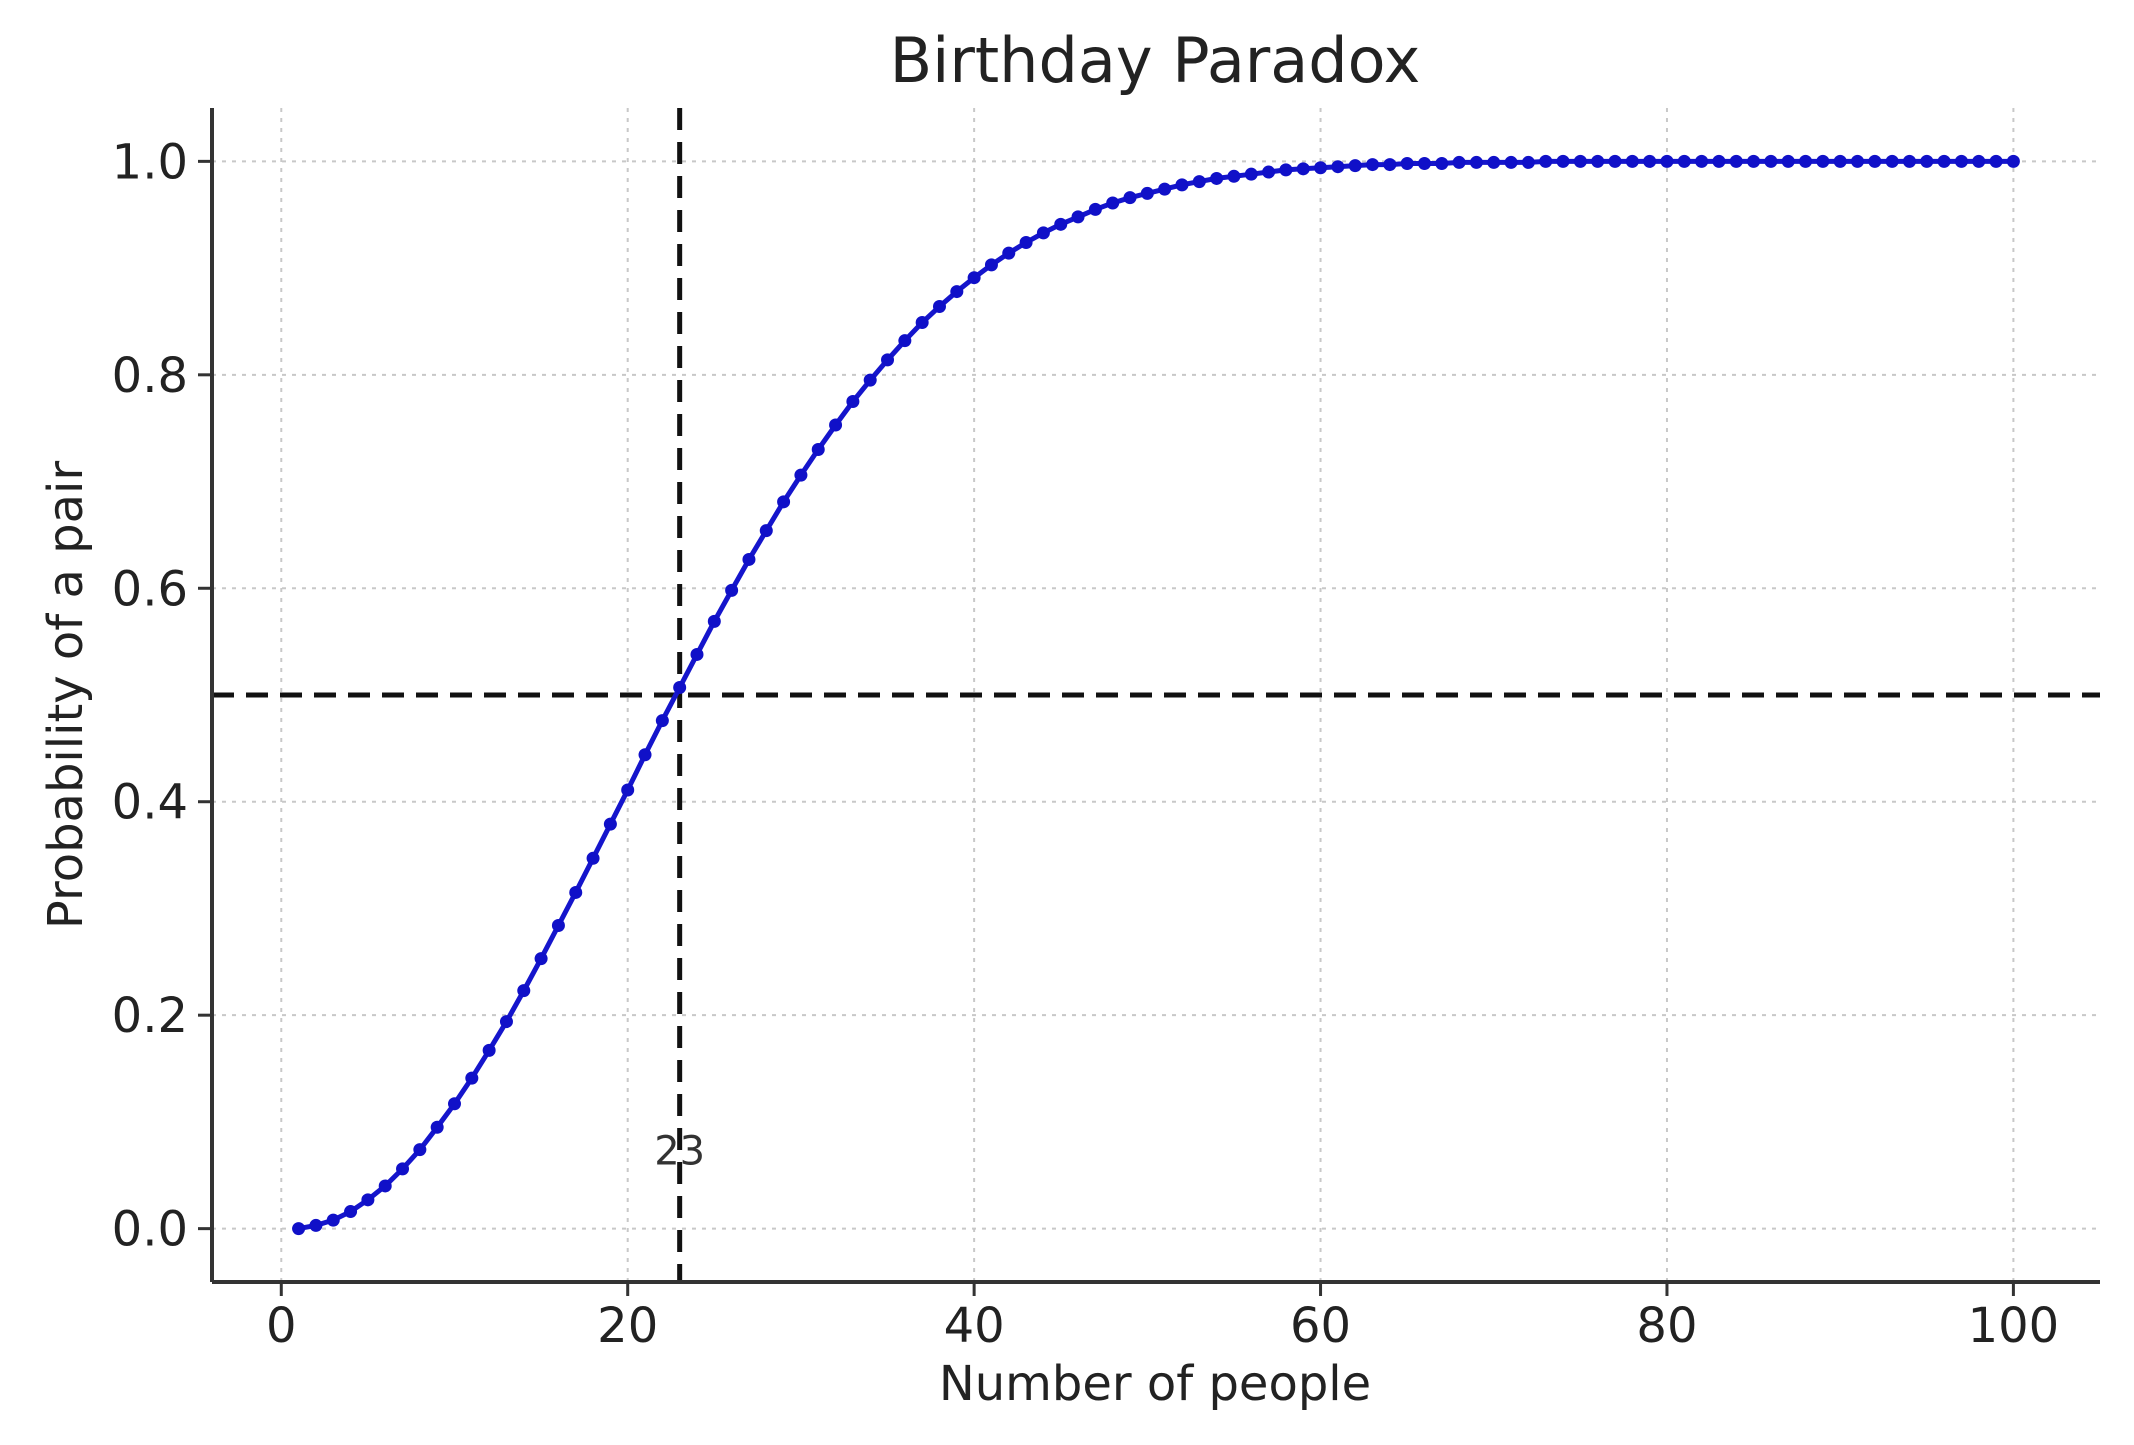 Image resolution: width=2134 pixels, height=1445 pixels. Describe the element at coordinates (162, 696) in the screenshot. I see `y-axis-ticks: 0.0 0.2 0.4 0.6 0.8 1.0` at that location.